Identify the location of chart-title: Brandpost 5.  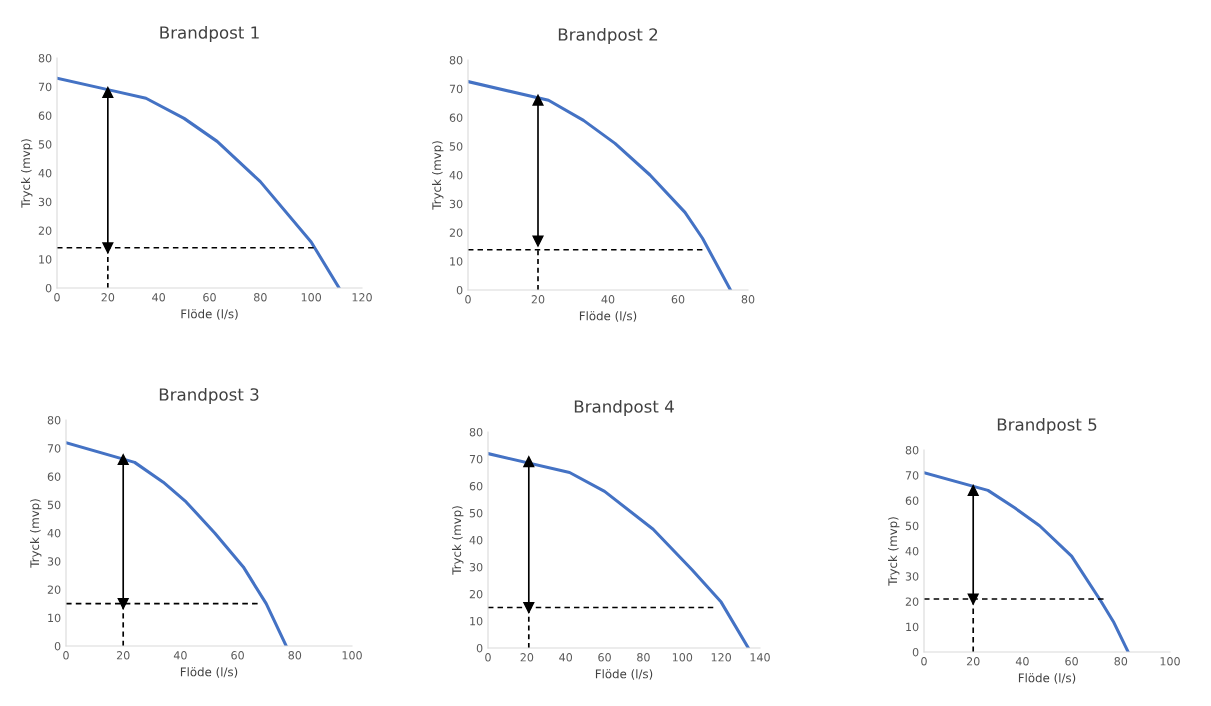
(1047, 426).